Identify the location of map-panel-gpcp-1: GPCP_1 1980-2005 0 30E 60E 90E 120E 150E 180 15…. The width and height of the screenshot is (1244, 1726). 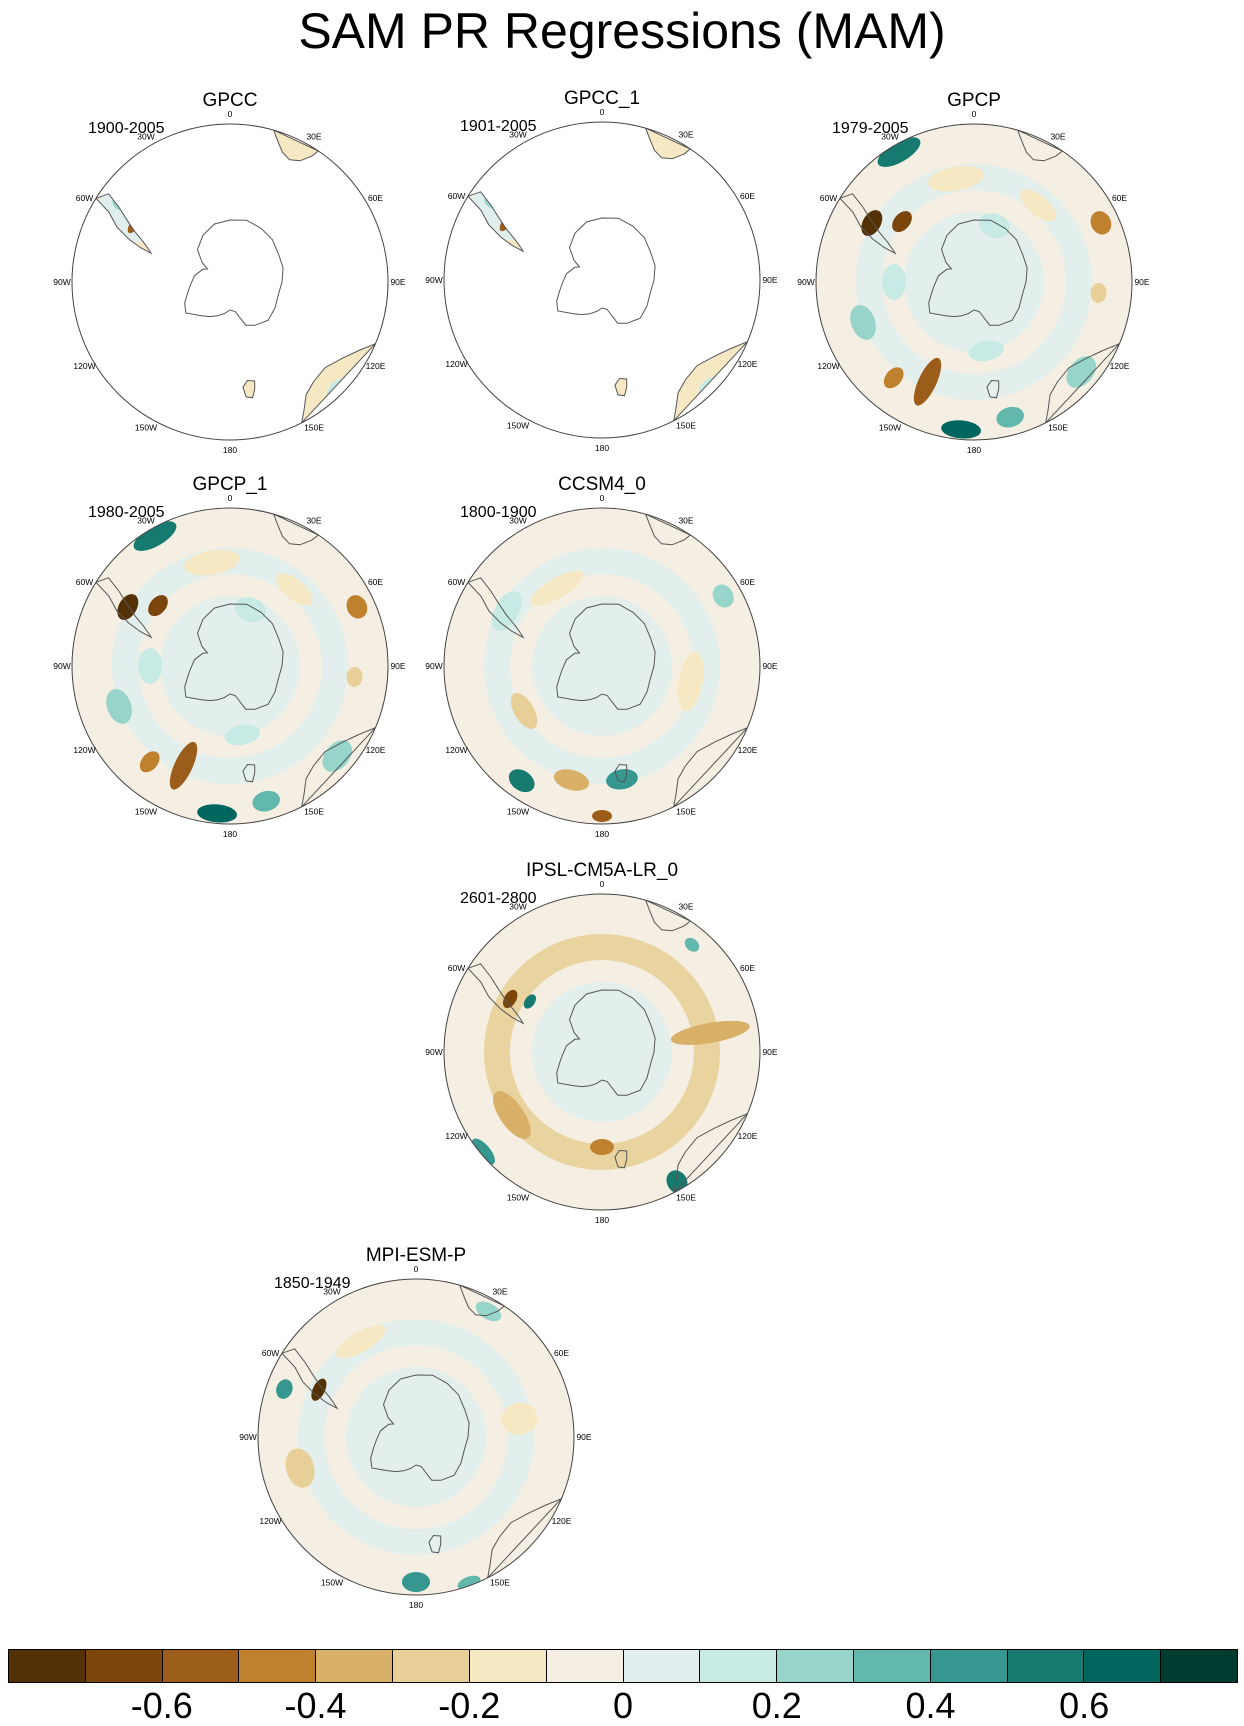
(230, 656).